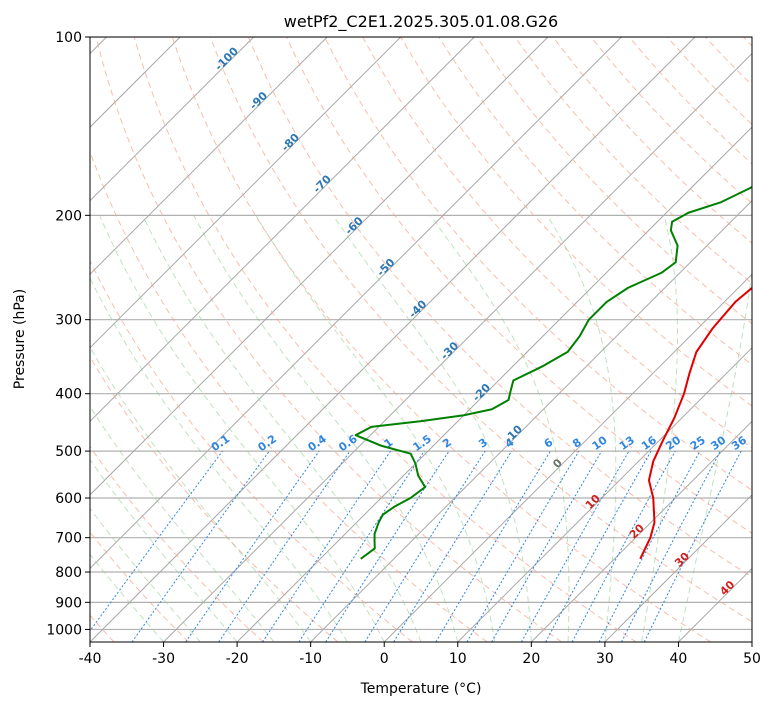  I want to click on x-tick-label: -20, so click(237, 659).